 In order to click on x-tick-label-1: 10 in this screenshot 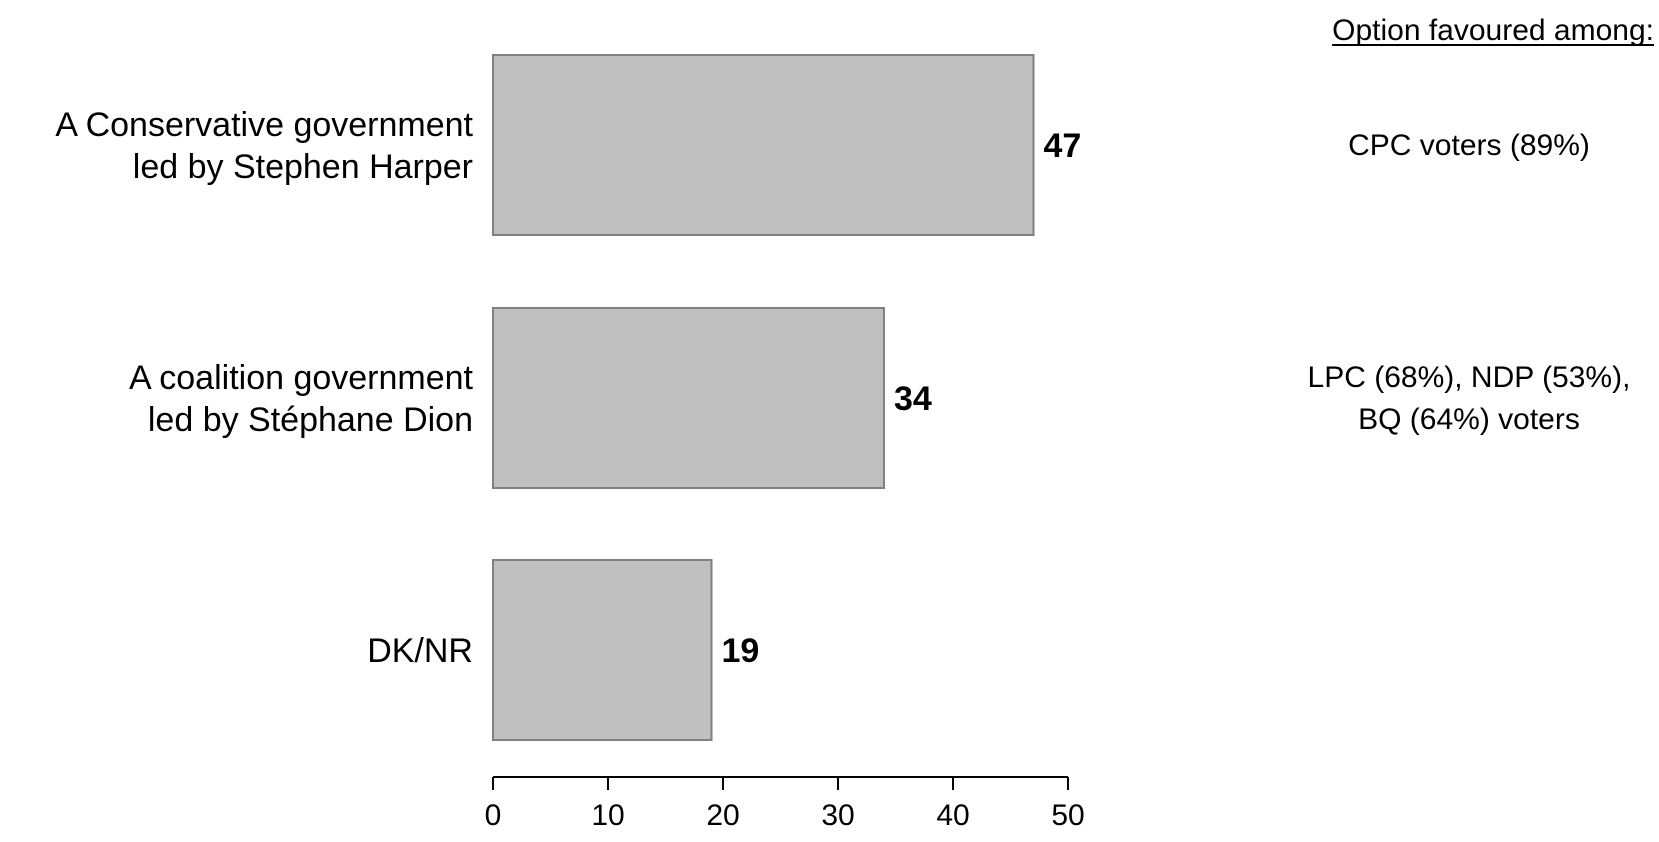, I will do `click(607, 815)`.